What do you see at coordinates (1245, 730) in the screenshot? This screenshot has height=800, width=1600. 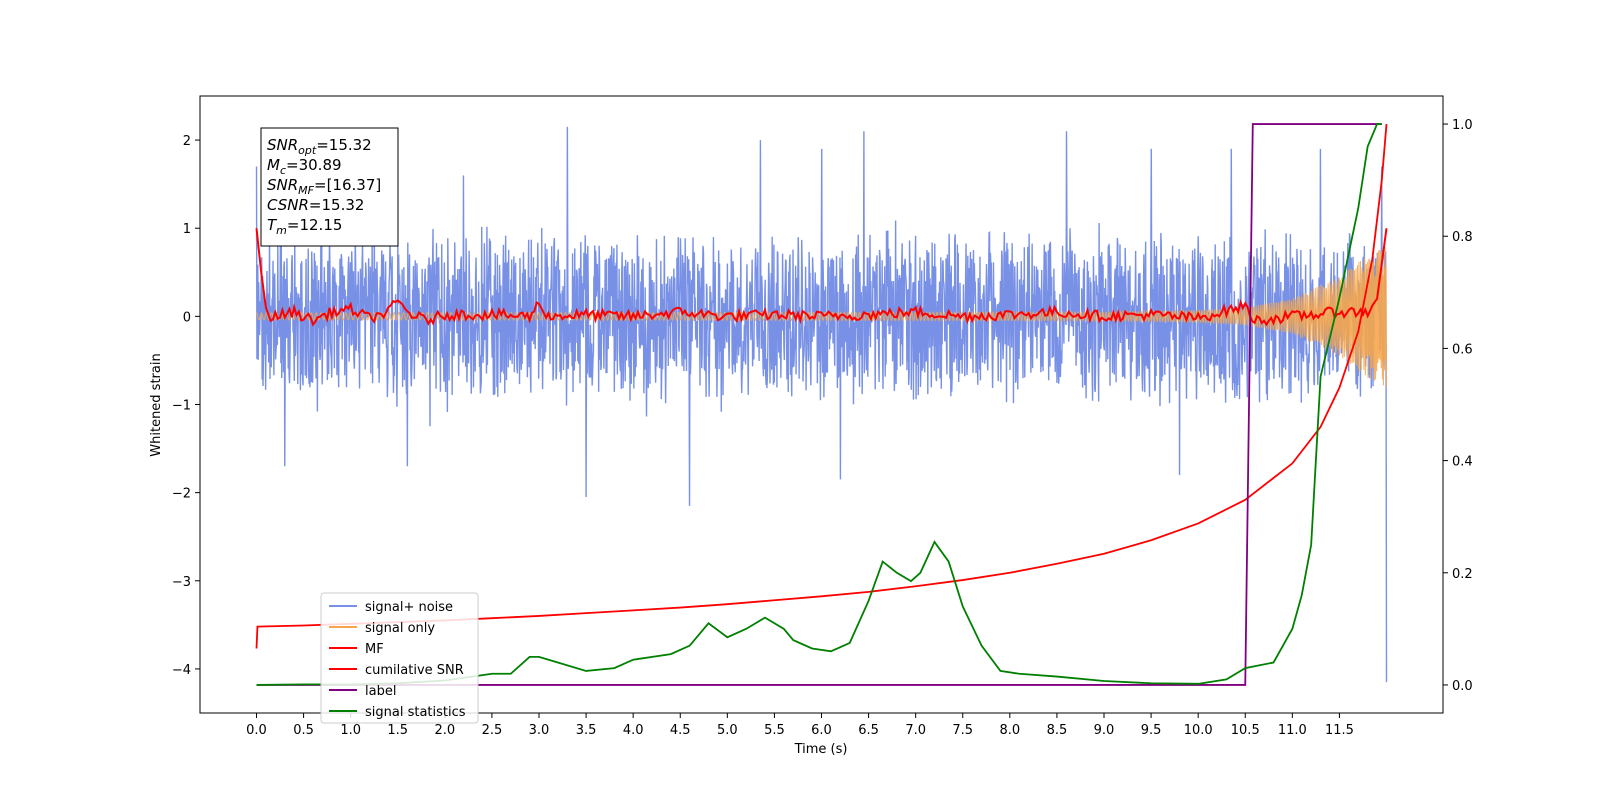 I see `x-tick-label: 10.5` at bounding box center [1245, 730].